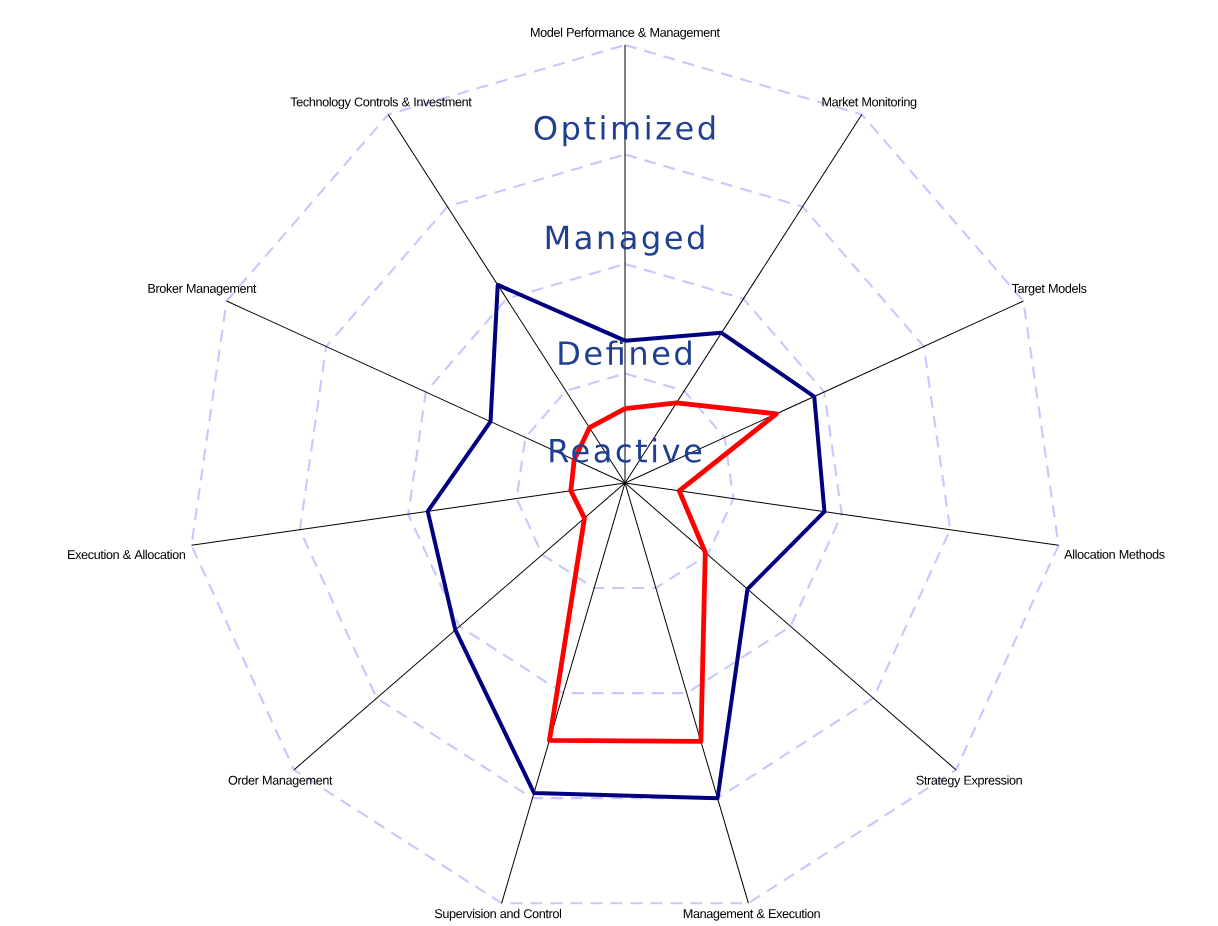  What do you see at coordinates (127, 554) in the screenshot?
I see `spoke-label: Execution & Allocation` at bounding box center [127, 554].